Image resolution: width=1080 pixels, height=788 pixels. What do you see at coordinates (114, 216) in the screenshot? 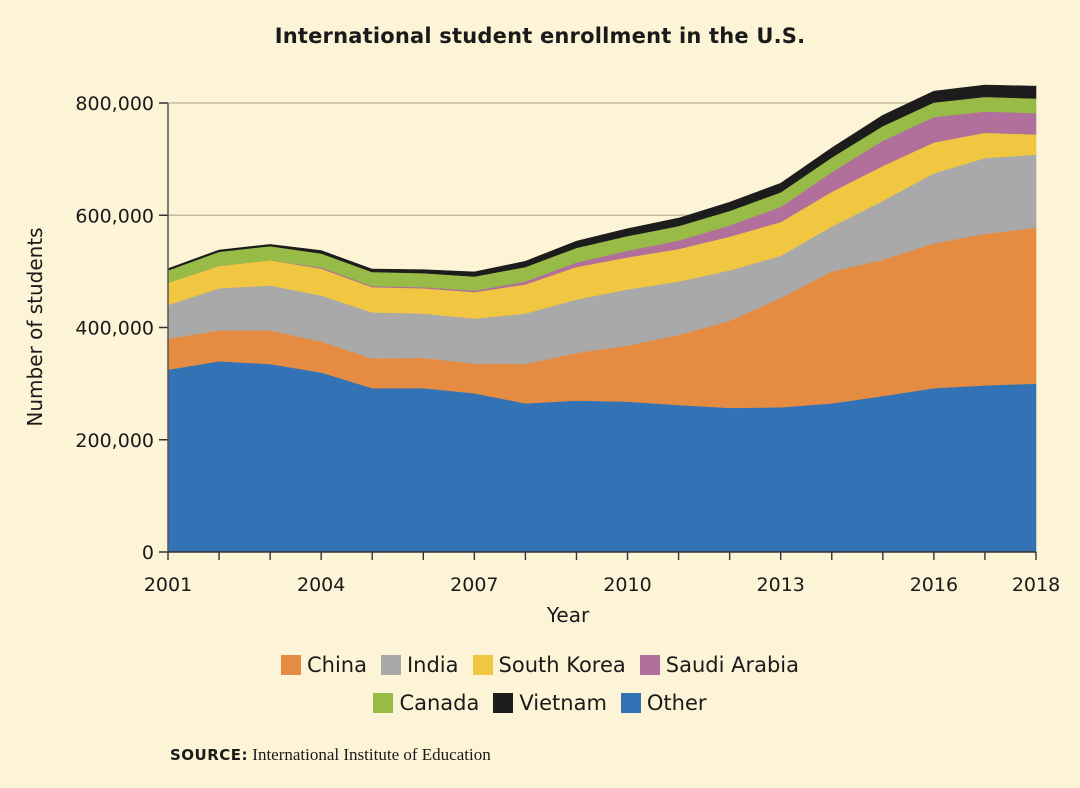
I see `y-tick-label: 600,000` at bounding box center [114, 216].